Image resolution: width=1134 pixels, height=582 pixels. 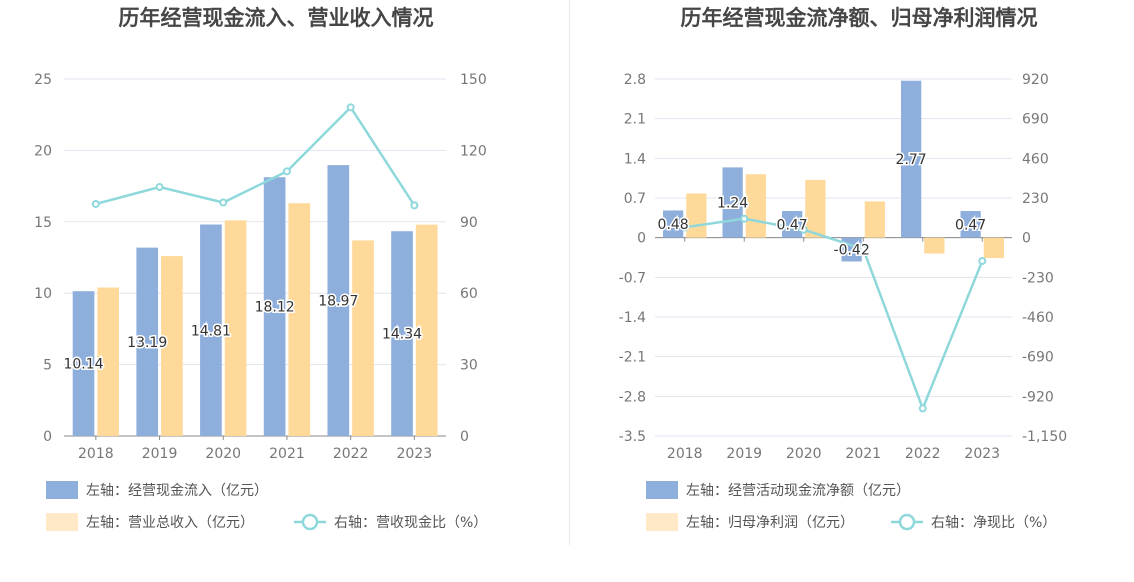 What do you see at coordinates (859, 18) in the screenshot?
I see `chart-title: 历年经营现金流净额、归母净利润情况` at bounding box center [859, 18].